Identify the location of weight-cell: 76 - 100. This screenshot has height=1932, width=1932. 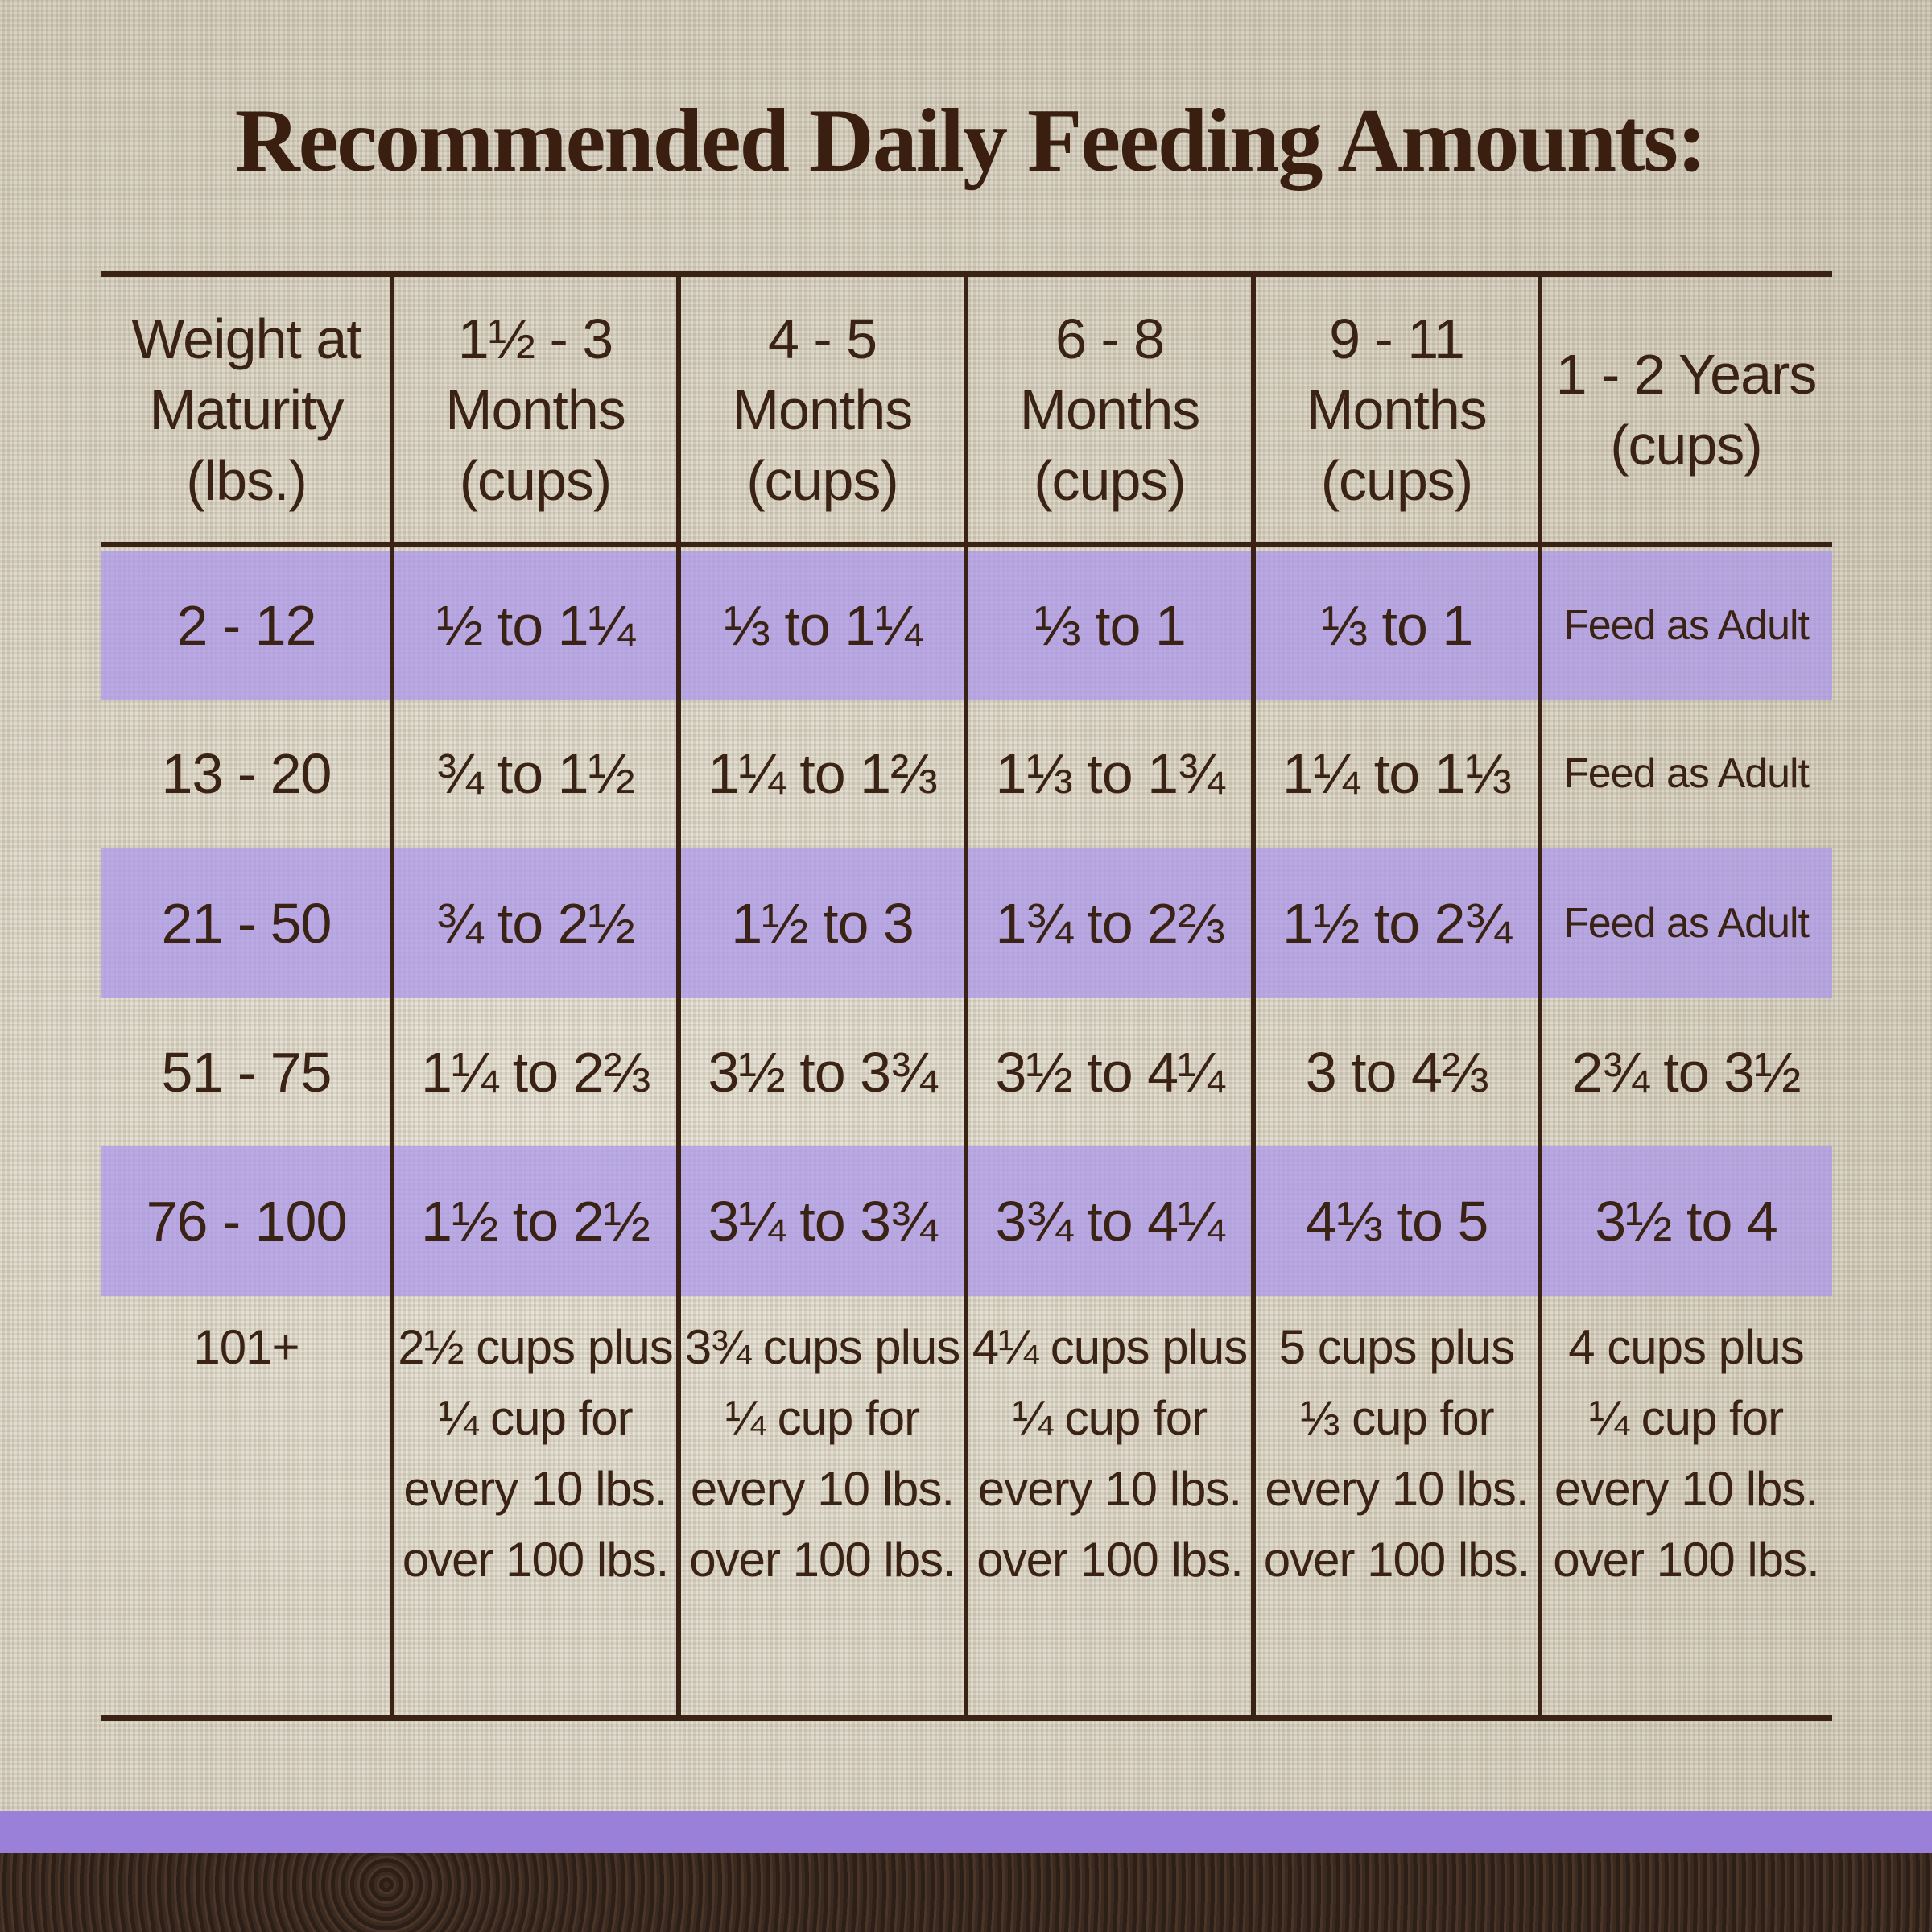
(247, 1221).